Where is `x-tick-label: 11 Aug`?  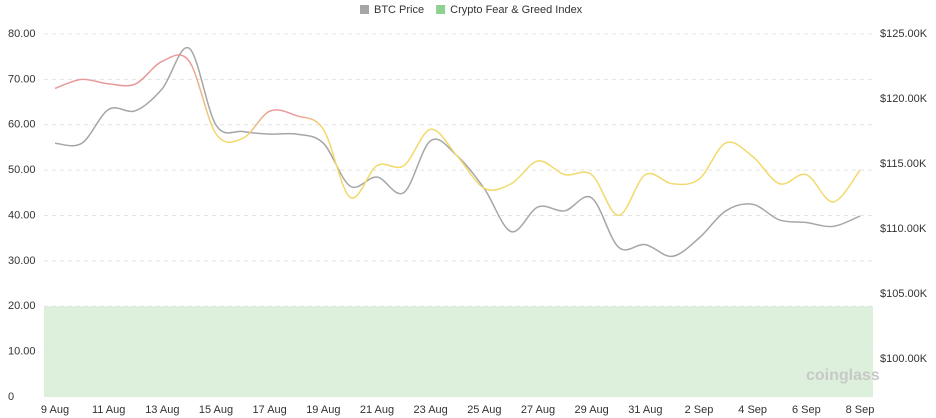 x-tick-label: 11 Aug is located at coordinates (108, 410).